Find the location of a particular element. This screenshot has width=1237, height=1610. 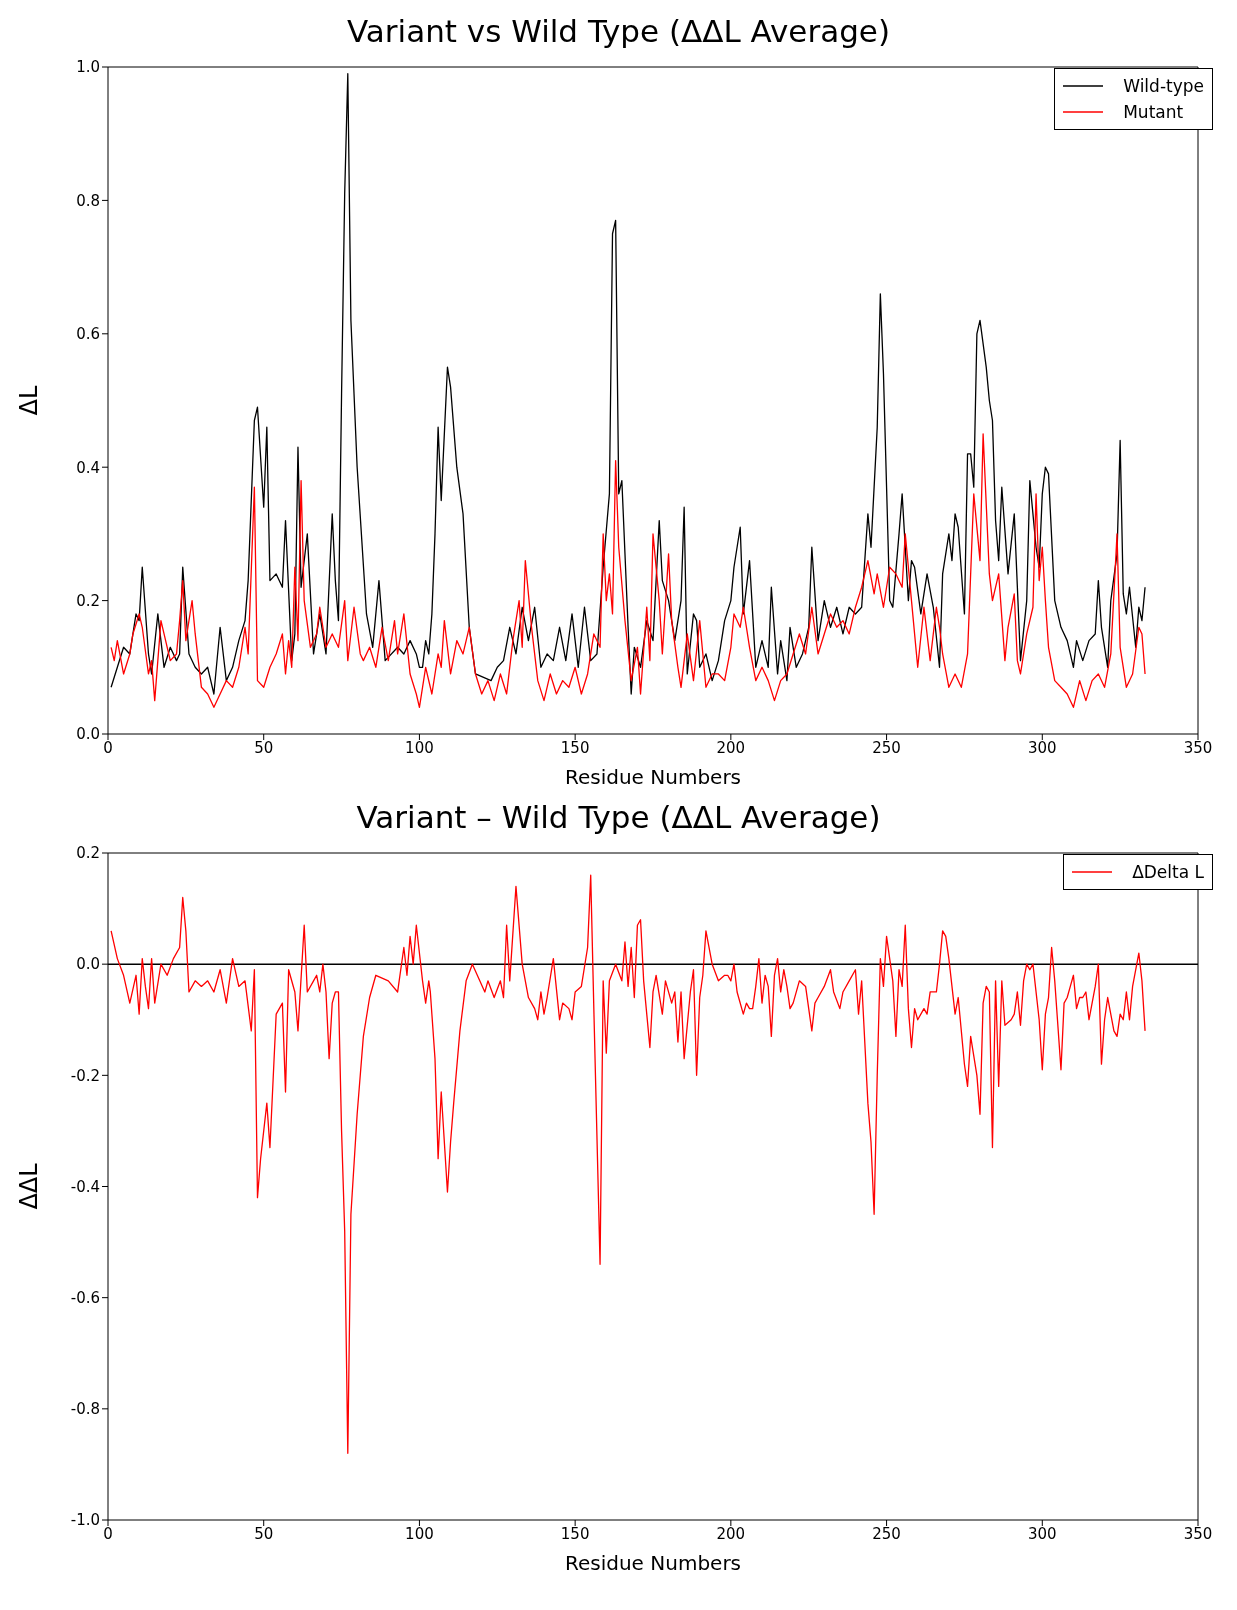

y-tick-label: 1.0 is located at coordinates (88, 67).